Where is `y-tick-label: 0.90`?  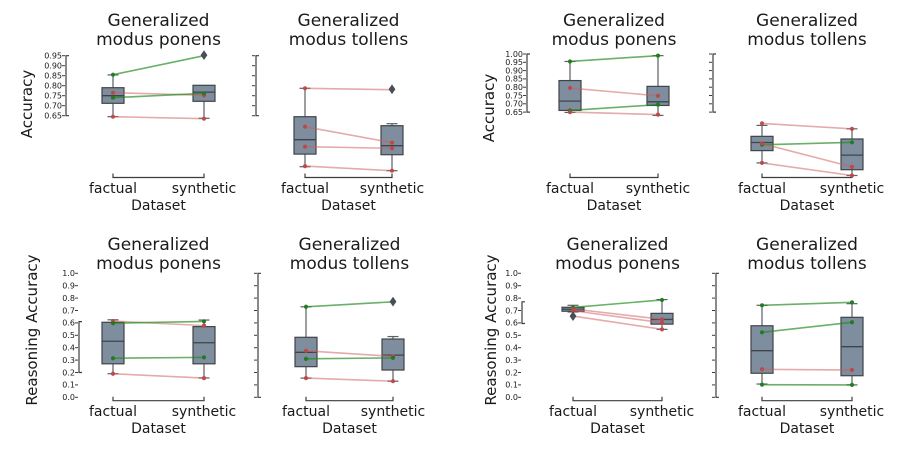
y-tick-label: 0.90 is located at coordinates (53, 66).